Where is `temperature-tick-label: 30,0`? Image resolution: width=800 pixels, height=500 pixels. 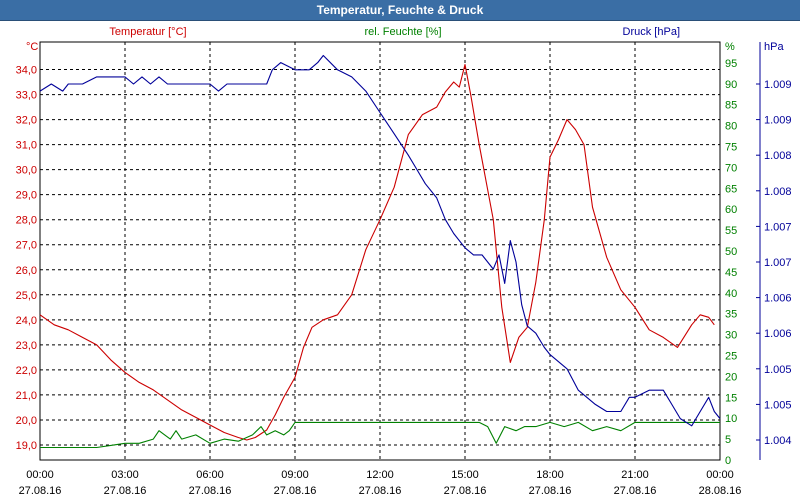
temperature-tick-label: 30,0 is located at coordinates (26, 171).